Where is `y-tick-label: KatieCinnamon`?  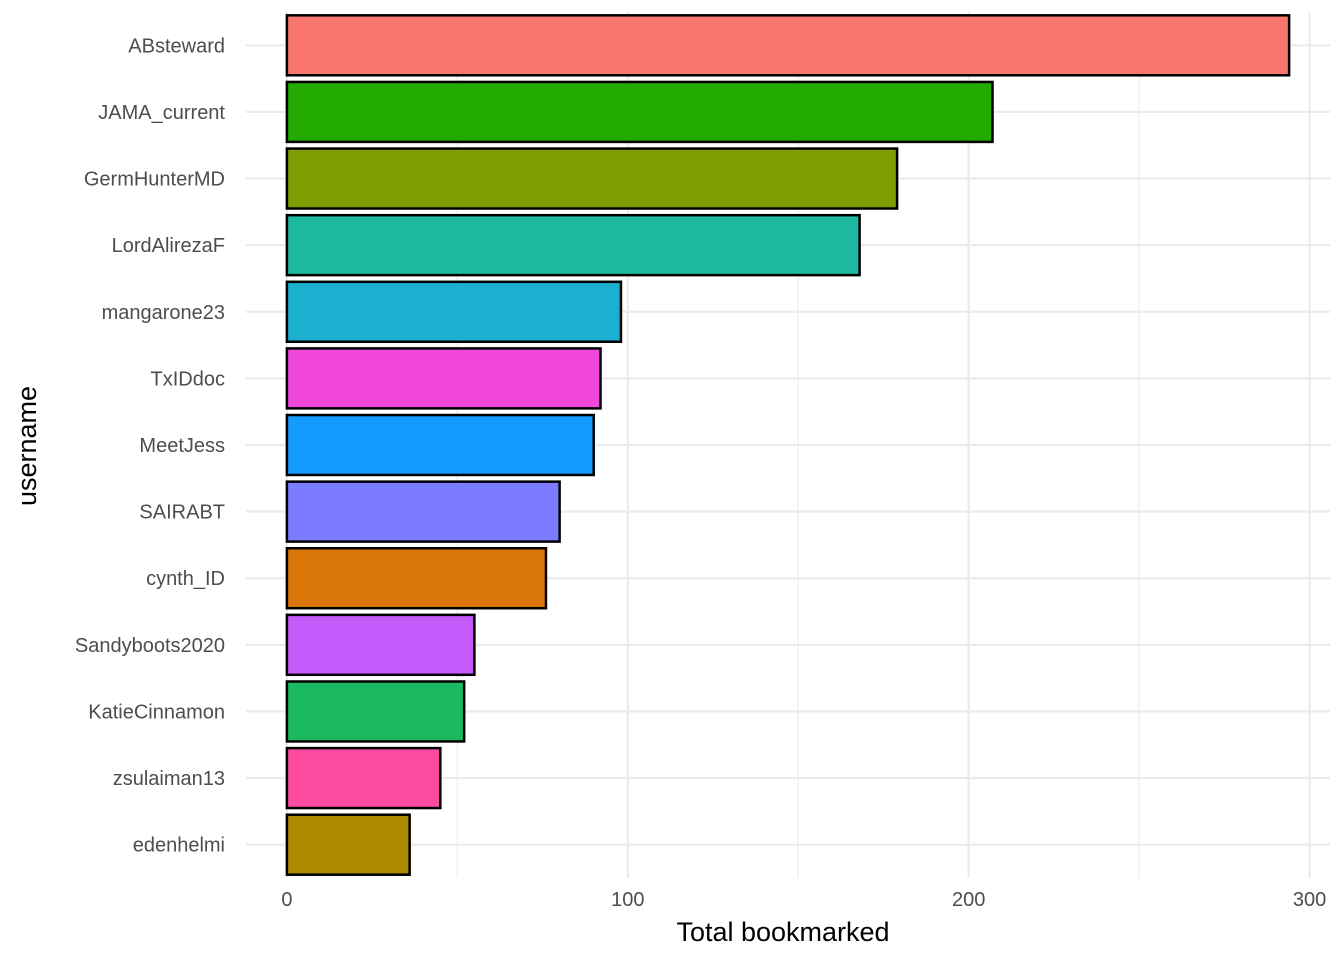 y-tick-label: KatieCinnamon is located at coordinates (156, 712).